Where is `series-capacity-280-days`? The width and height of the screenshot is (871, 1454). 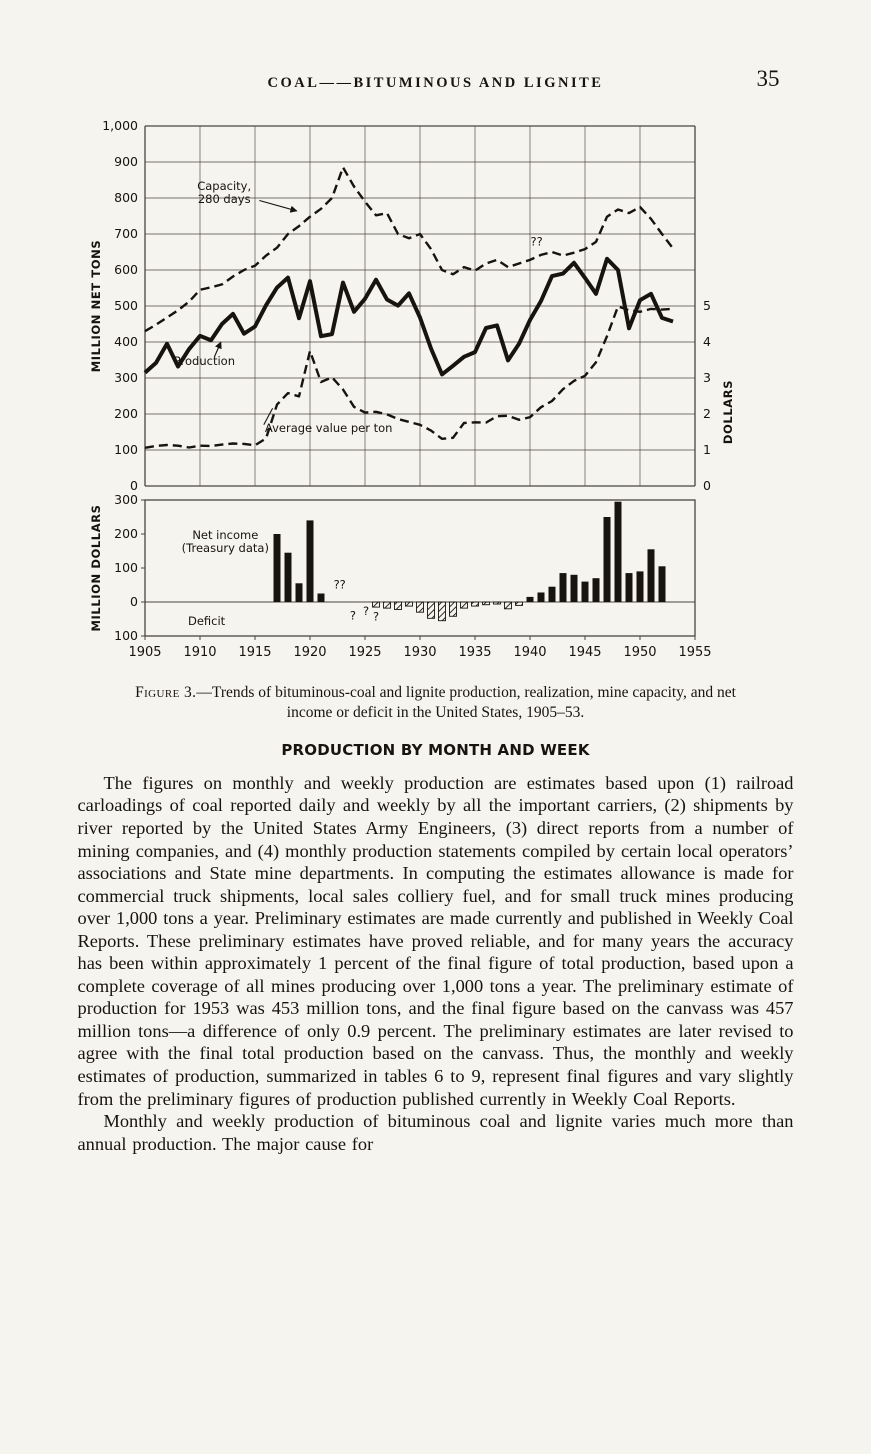
series-capacity-280-days is located at coordinates (409, 249).